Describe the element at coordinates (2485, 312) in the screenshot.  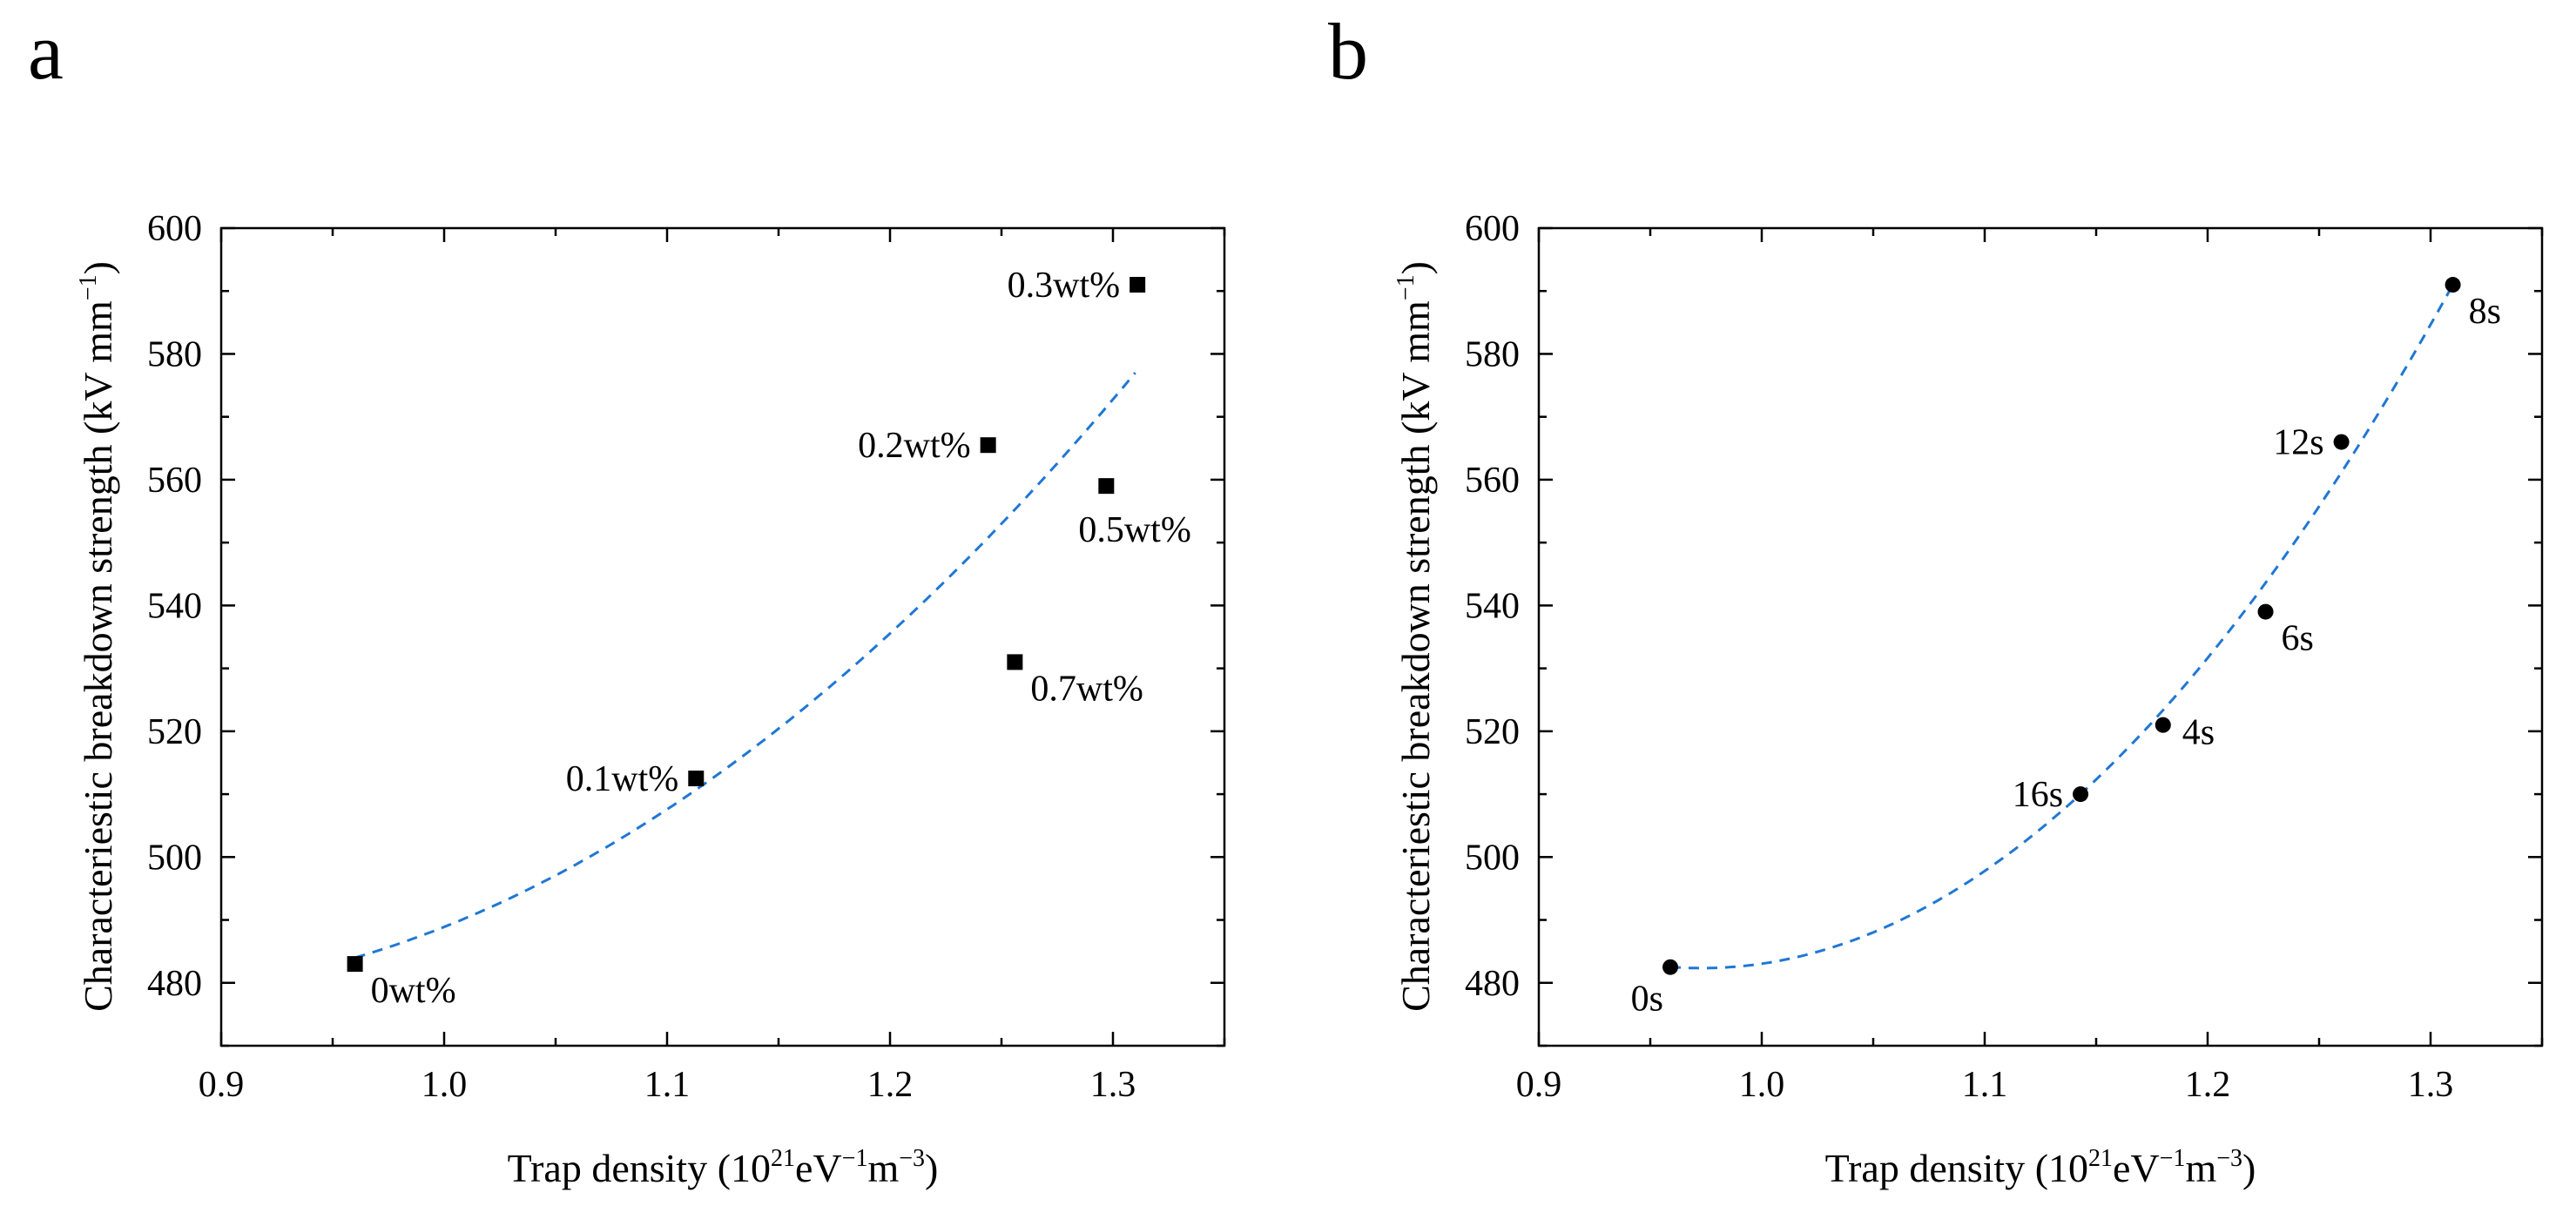
I see `data-label: 8s` at that location.